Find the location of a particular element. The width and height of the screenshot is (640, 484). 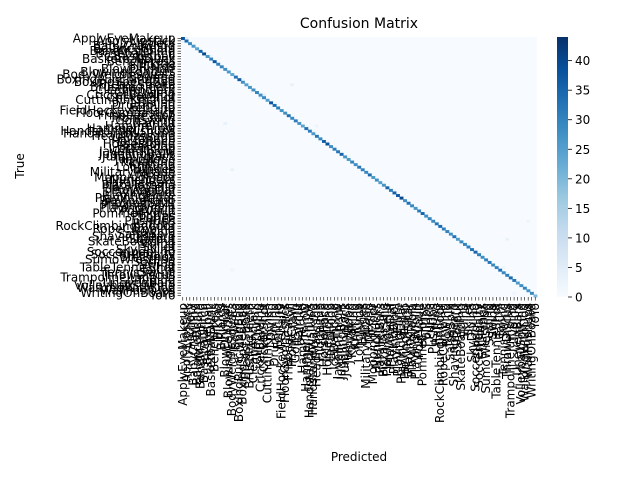

x-tick-label: MoppingFloor is located at coordinates (373, 343).